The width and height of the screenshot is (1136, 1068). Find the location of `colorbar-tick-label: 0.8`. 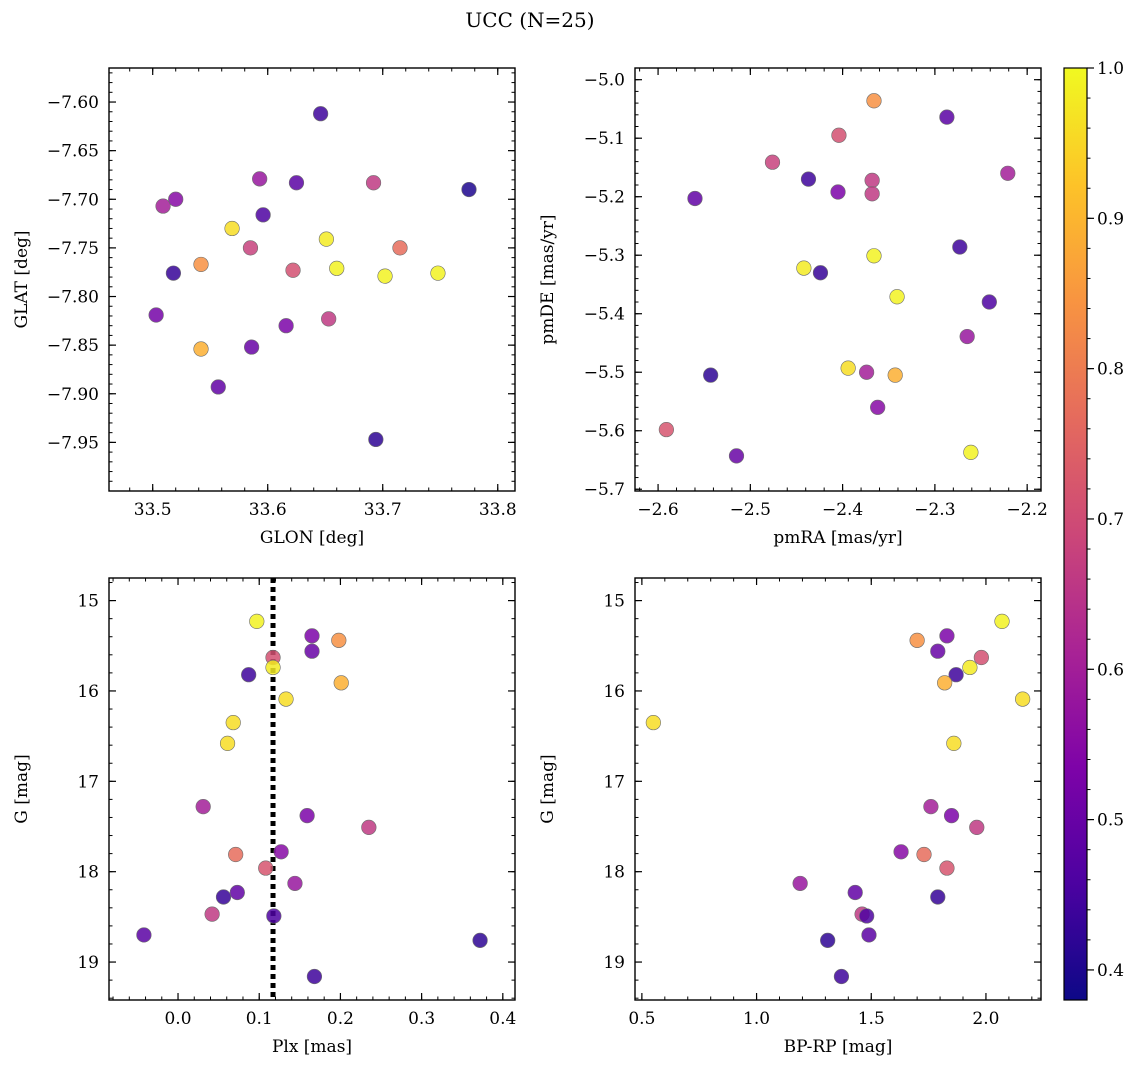

colorbar-tick-label: 0.8 is located at coordinates (1110, 370).